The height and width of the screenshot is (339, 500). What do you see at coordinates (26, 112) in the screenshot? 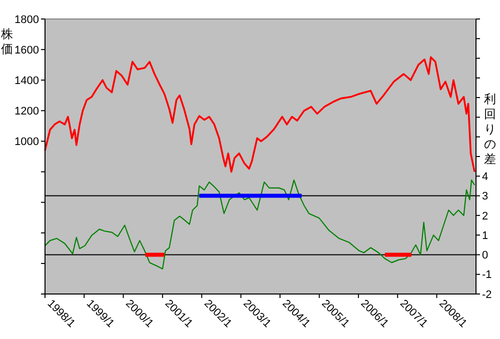
I see `y-tick-label: 1200` at bounding box center [26, 112].